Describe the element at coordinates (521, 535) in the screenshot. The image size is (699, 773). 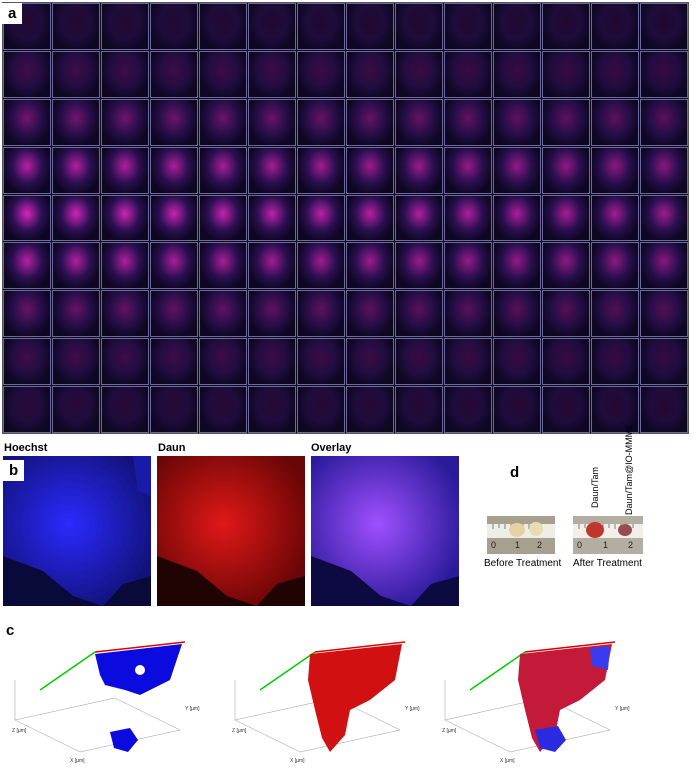
I see `before-treatment-photo: 0 1 2` at that location.